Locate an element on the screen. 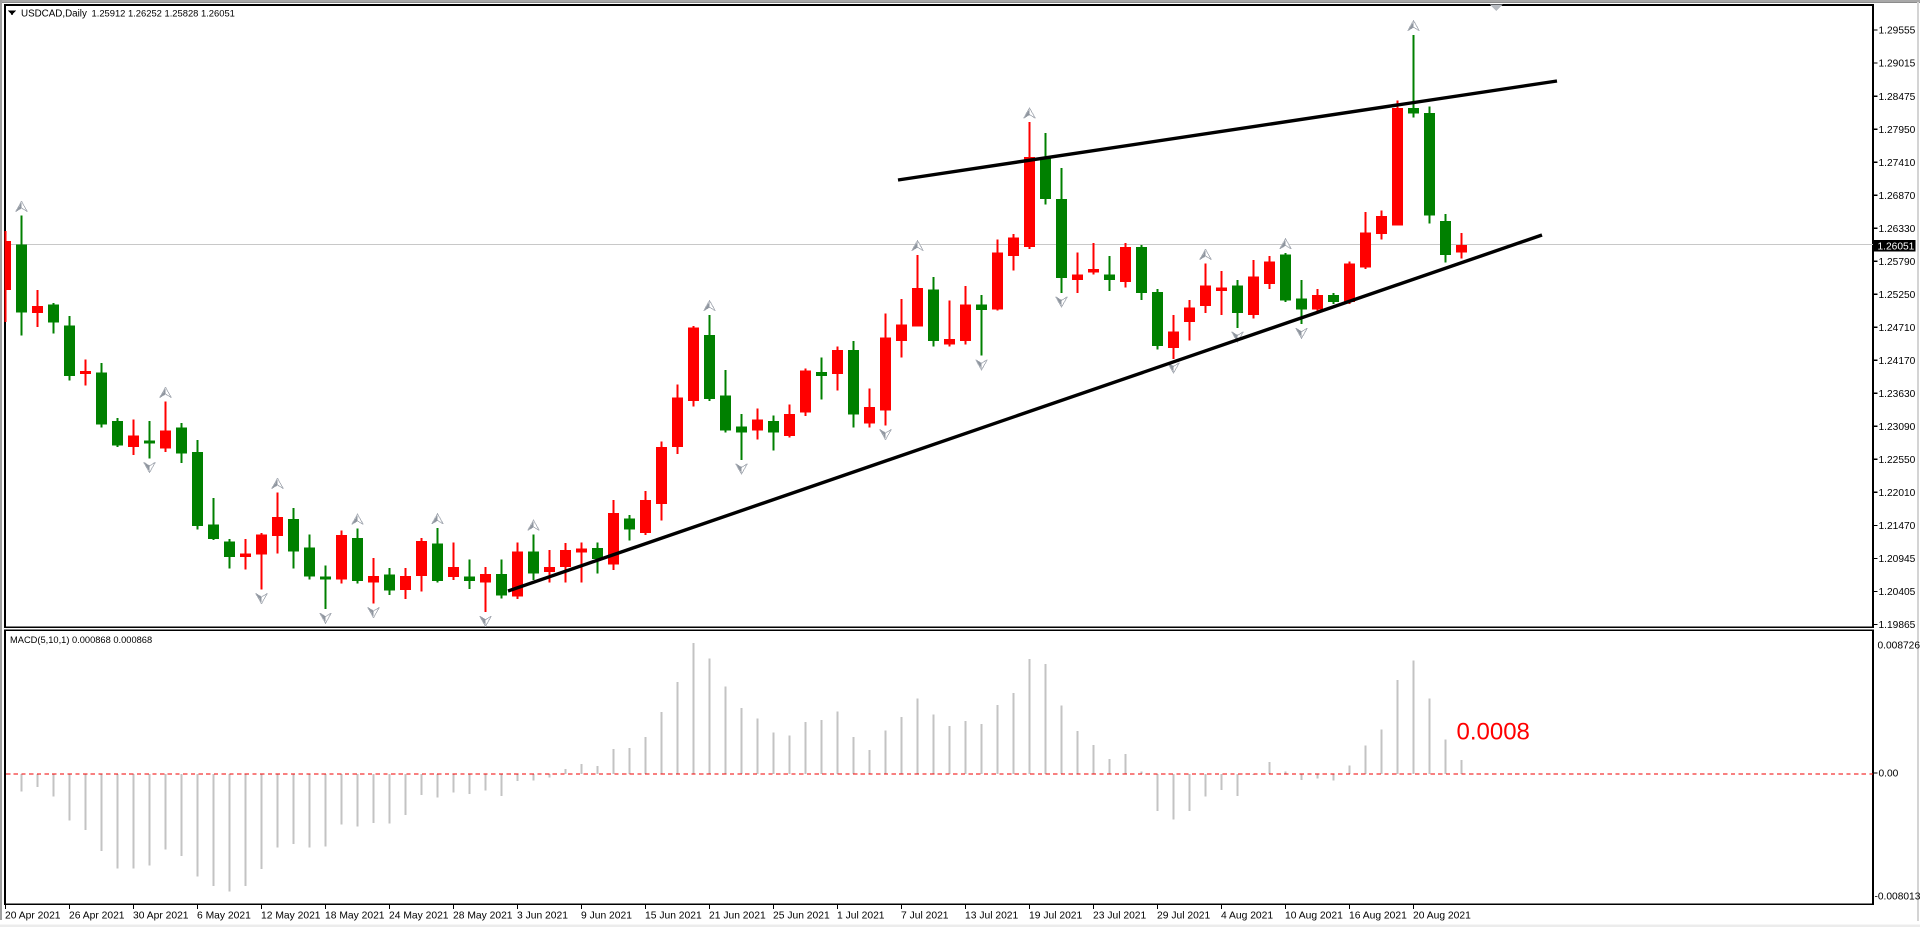 Image resolution: width=1920 pixels, height=927 pixels. svg-text: 1.25790 is located at coordinates (1897, 262).